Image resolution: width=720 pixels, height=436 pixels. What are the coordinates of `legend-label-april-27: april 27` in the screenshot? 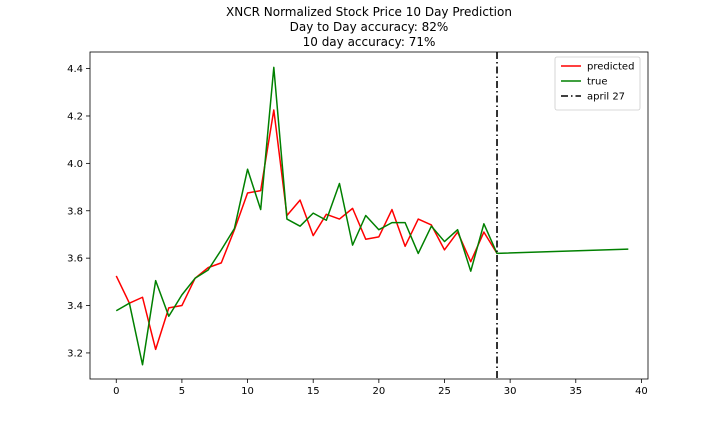 It's located at (606, 97).